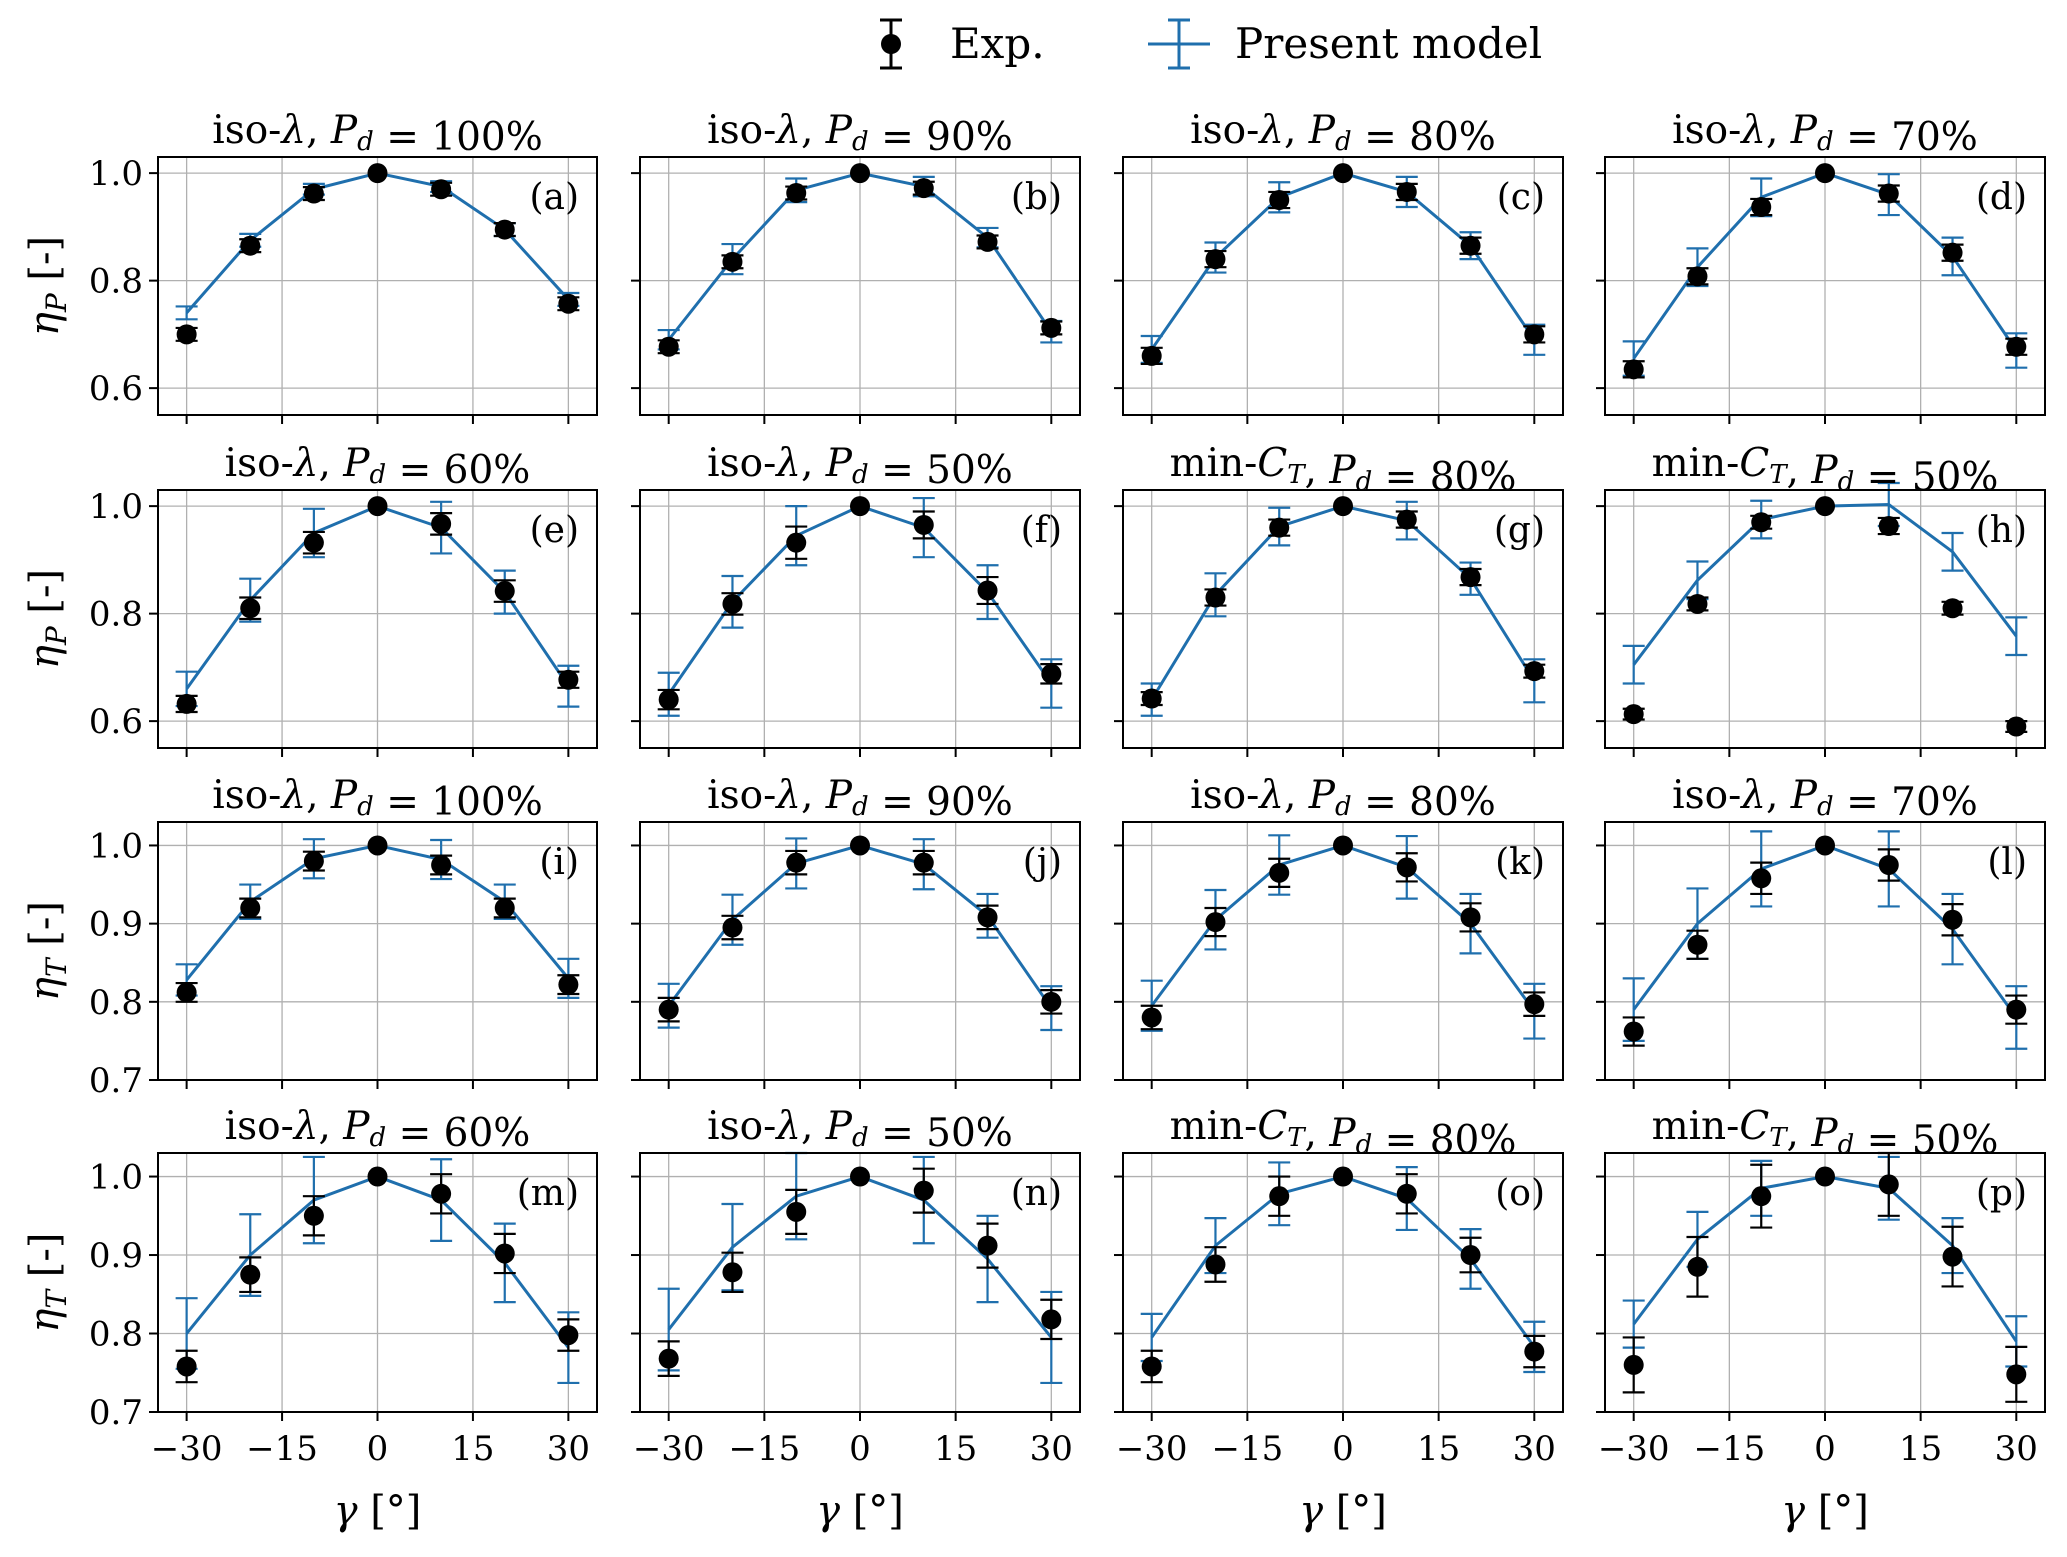 The width and height of the screenshot is (2067, 1557). Describe the element at coordinates (47, 1282) in the screenshot. I see `y-axis-label: ηT [-]` at that location.